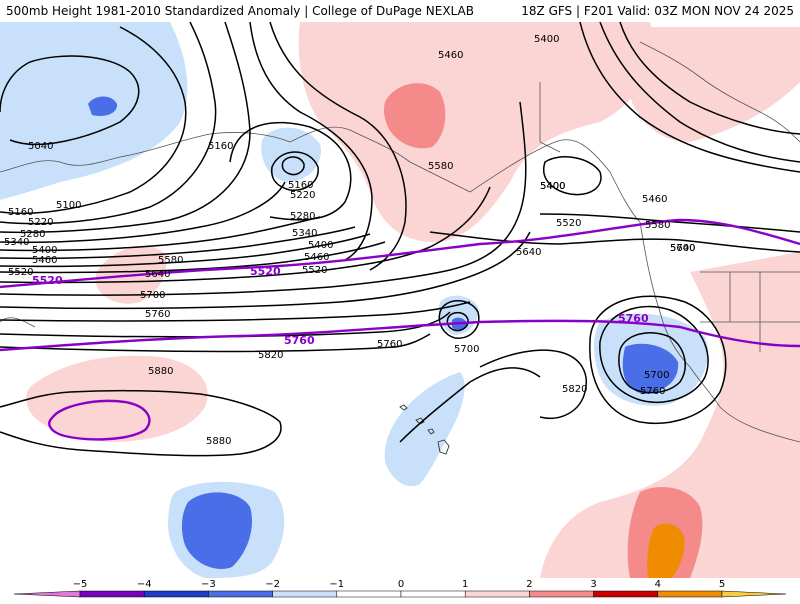 The width and height of the screenshot is (800, 604). Describe the element at coordinates (340, 306) in the screenshot. I see `purple-contour-labels: 5520 5520 5760 5760` at that location.